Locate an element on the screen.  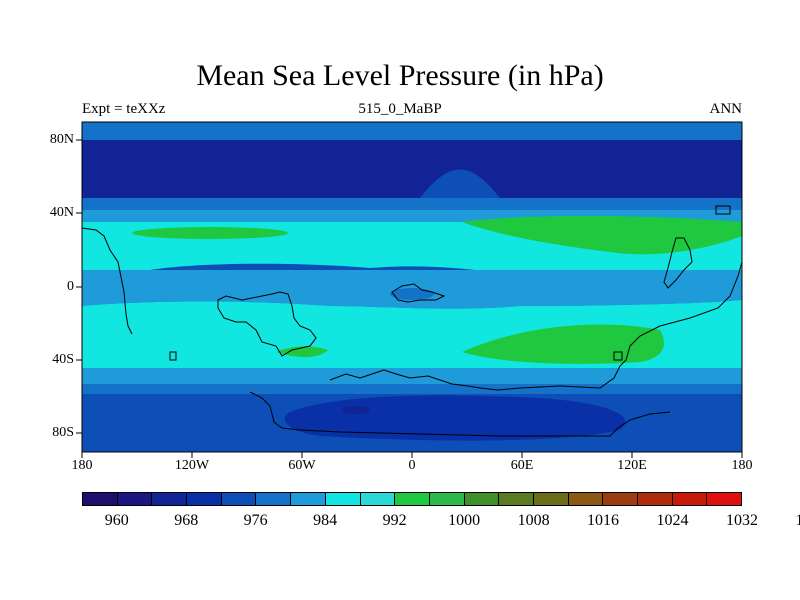
x-tick-120e: 120E is located at coordinates (632, 465).